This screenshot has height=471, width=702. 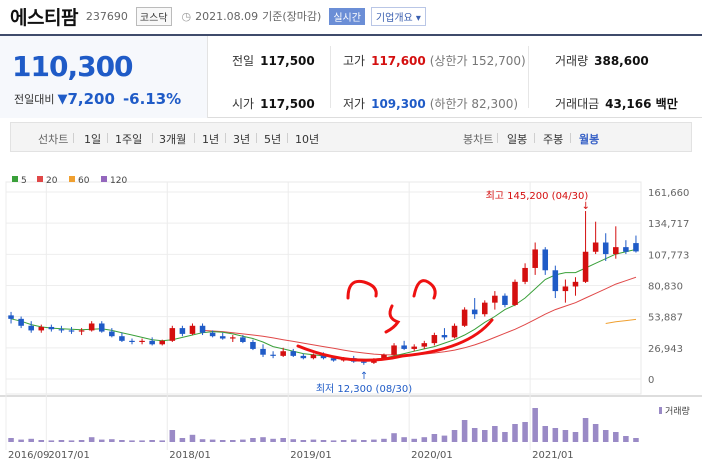 What do you see at coordinates (69, 455) in the screenshot?
I see `x-tick-label: 2017/01` at bounding box center [69, 455].